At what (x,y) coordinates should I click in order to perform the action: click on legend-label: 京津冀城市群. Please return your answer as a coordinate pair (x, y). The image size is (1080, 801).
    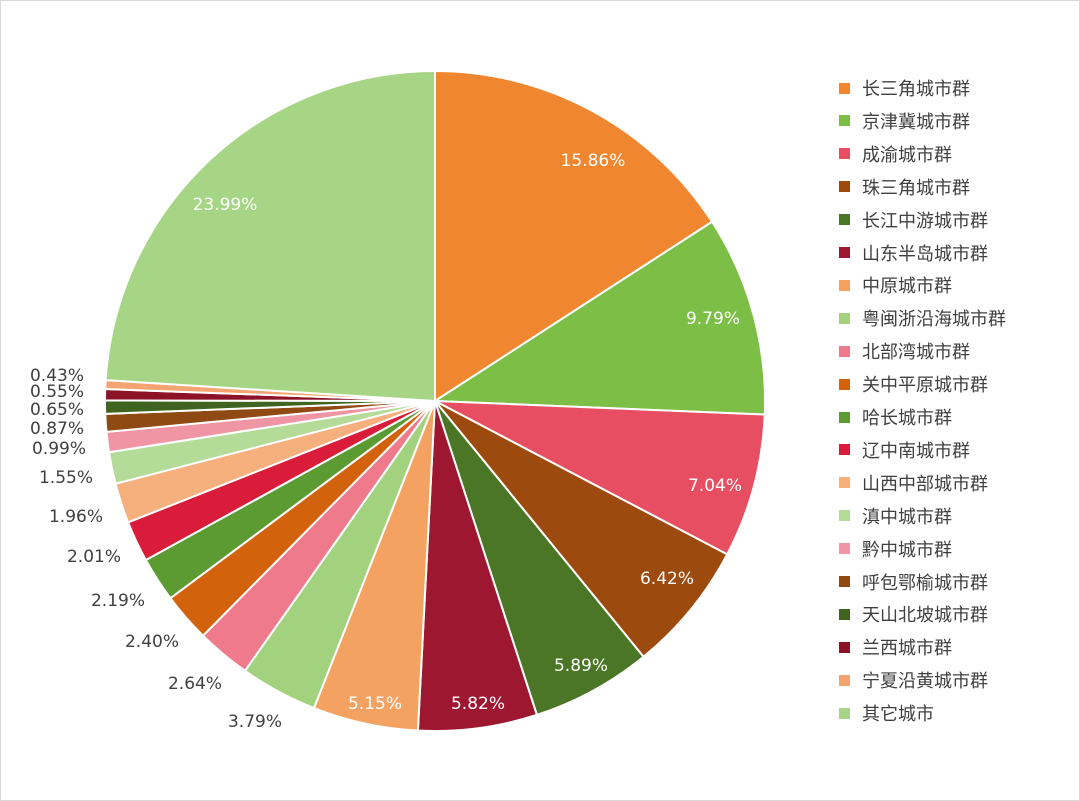
    Looking at the image, I should click on (916, 122).